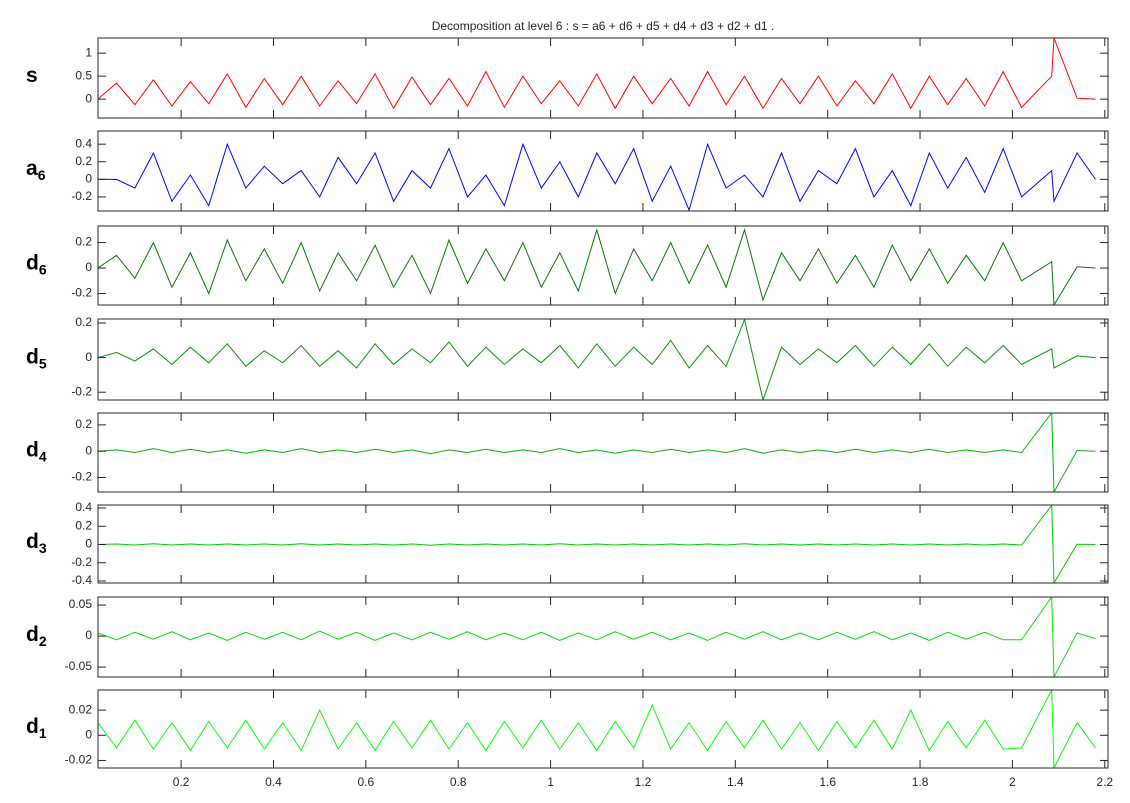  I want to click on panel-label-sub: 1, so click(43, 733).